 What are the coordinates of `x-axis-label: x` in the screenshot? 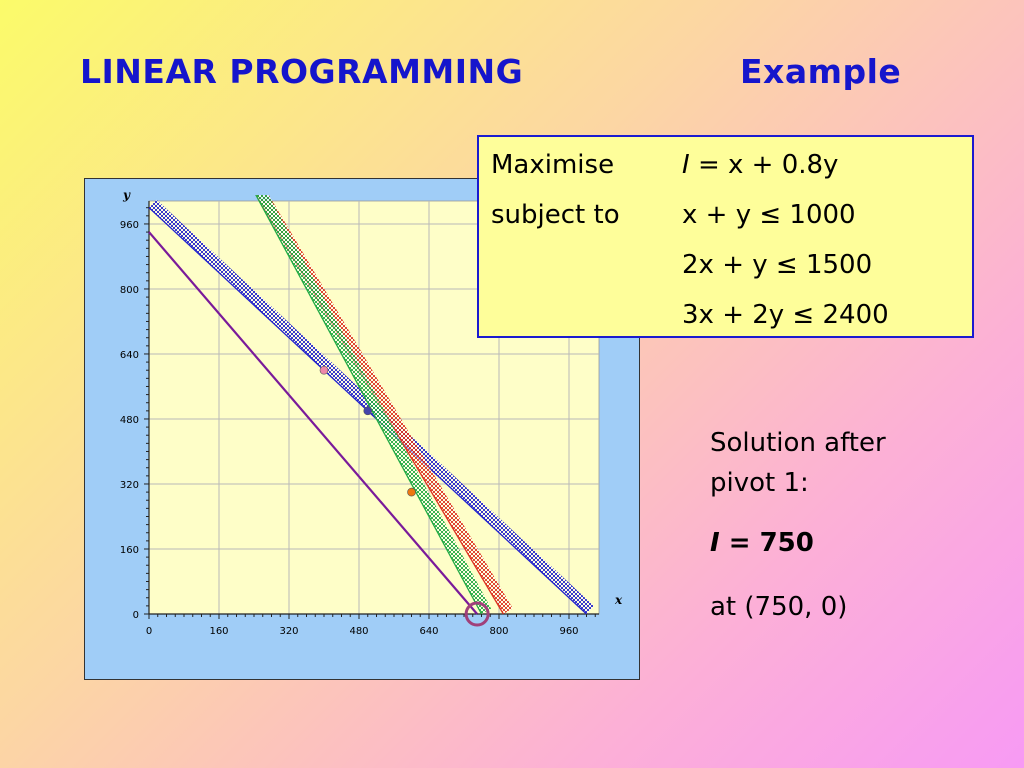 It's located at (618, 600).